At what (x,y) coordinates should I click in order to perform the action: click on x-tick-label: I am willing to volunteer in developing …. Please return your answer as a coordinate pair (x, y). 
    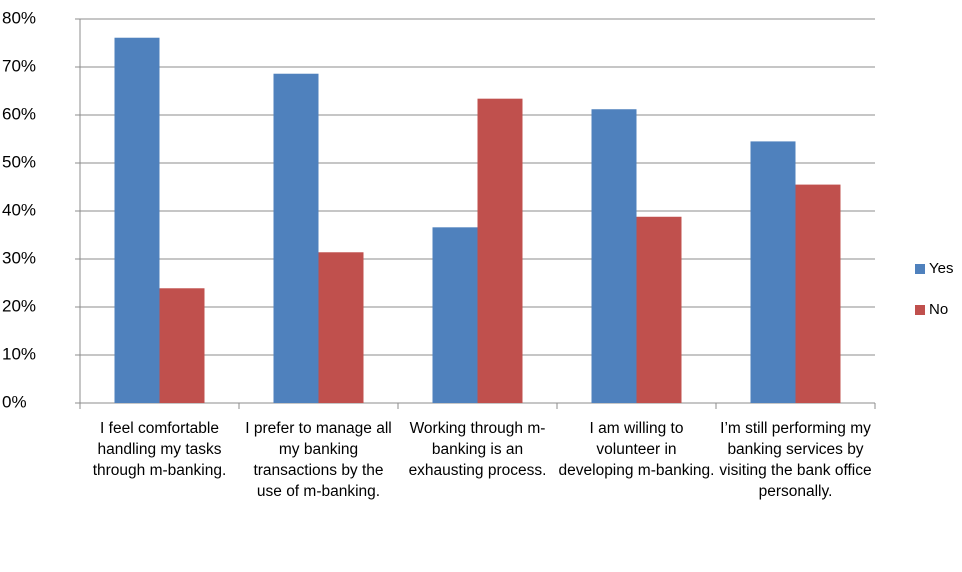
    Looking at the image, I should click on (636, 449).